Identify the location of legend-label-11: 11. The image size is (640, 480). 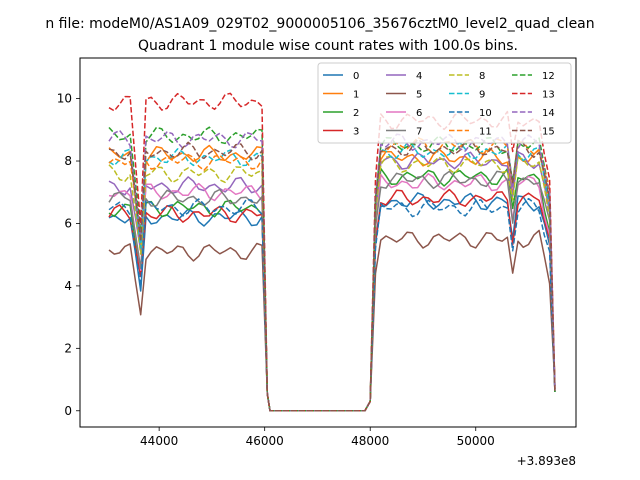
(485, 132).